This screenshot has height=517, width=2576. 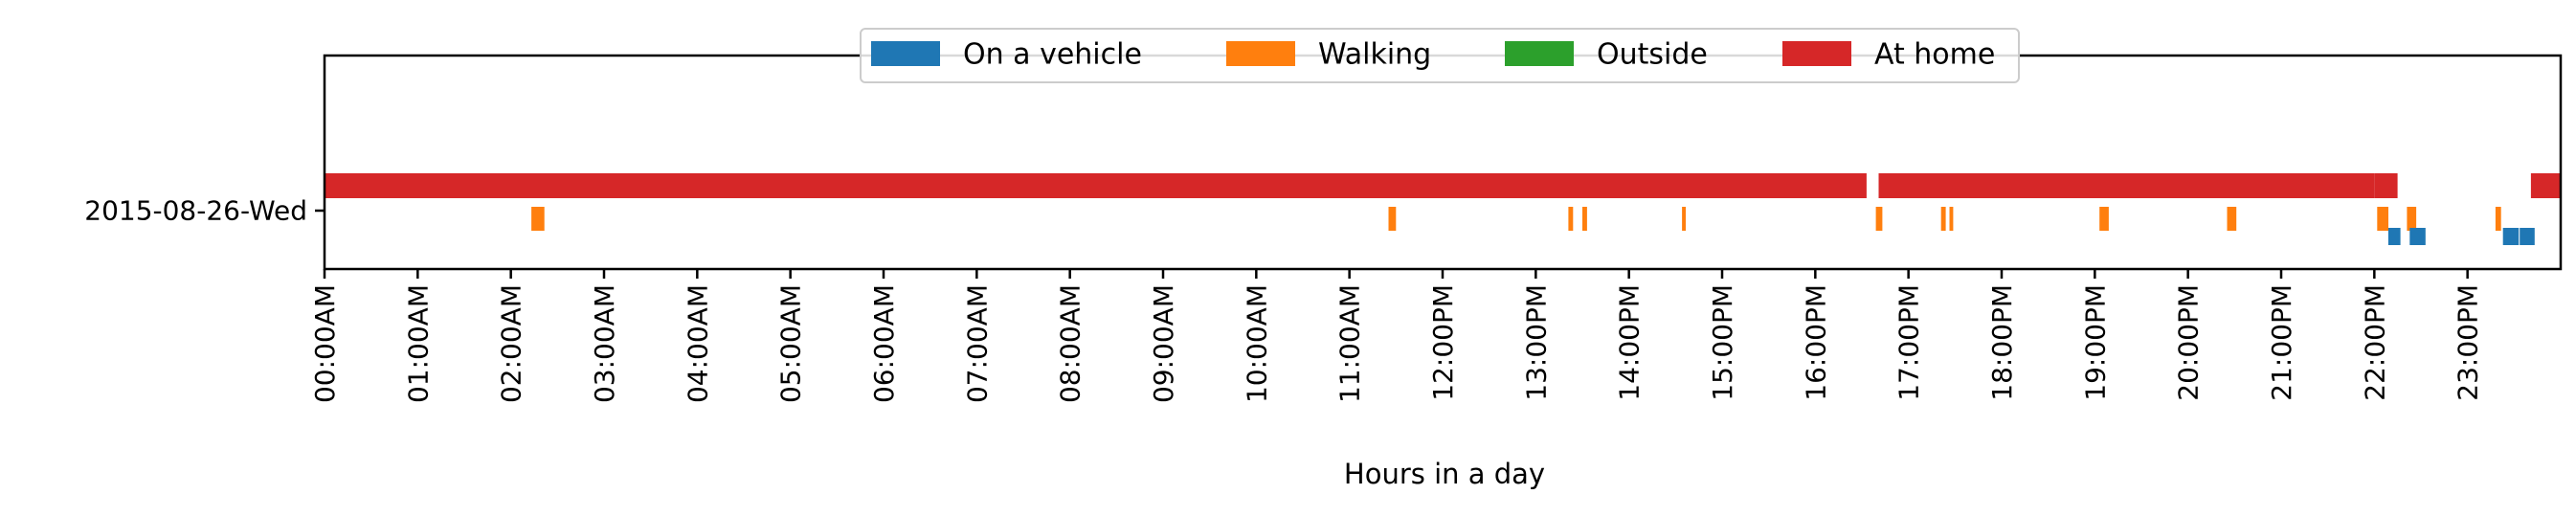 I want to click on legend: On a vehicle Walking Outside At home, so click(x=1440, y=55).